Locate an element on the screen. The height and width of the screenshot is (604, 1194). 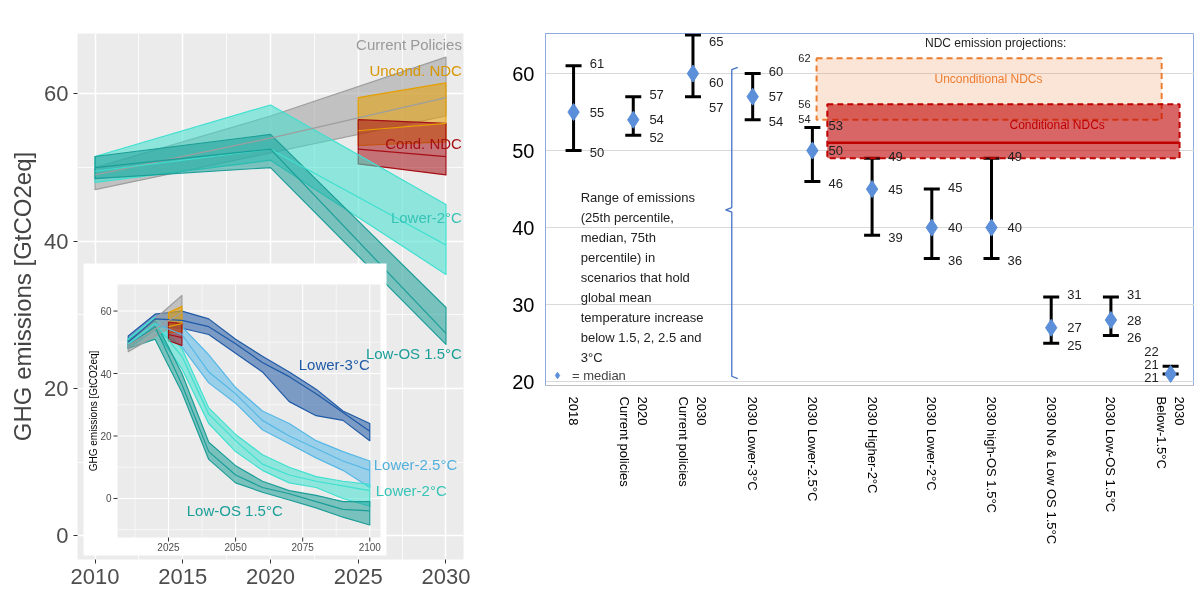
data-label: 27 is located at coordinates (1074, 328).